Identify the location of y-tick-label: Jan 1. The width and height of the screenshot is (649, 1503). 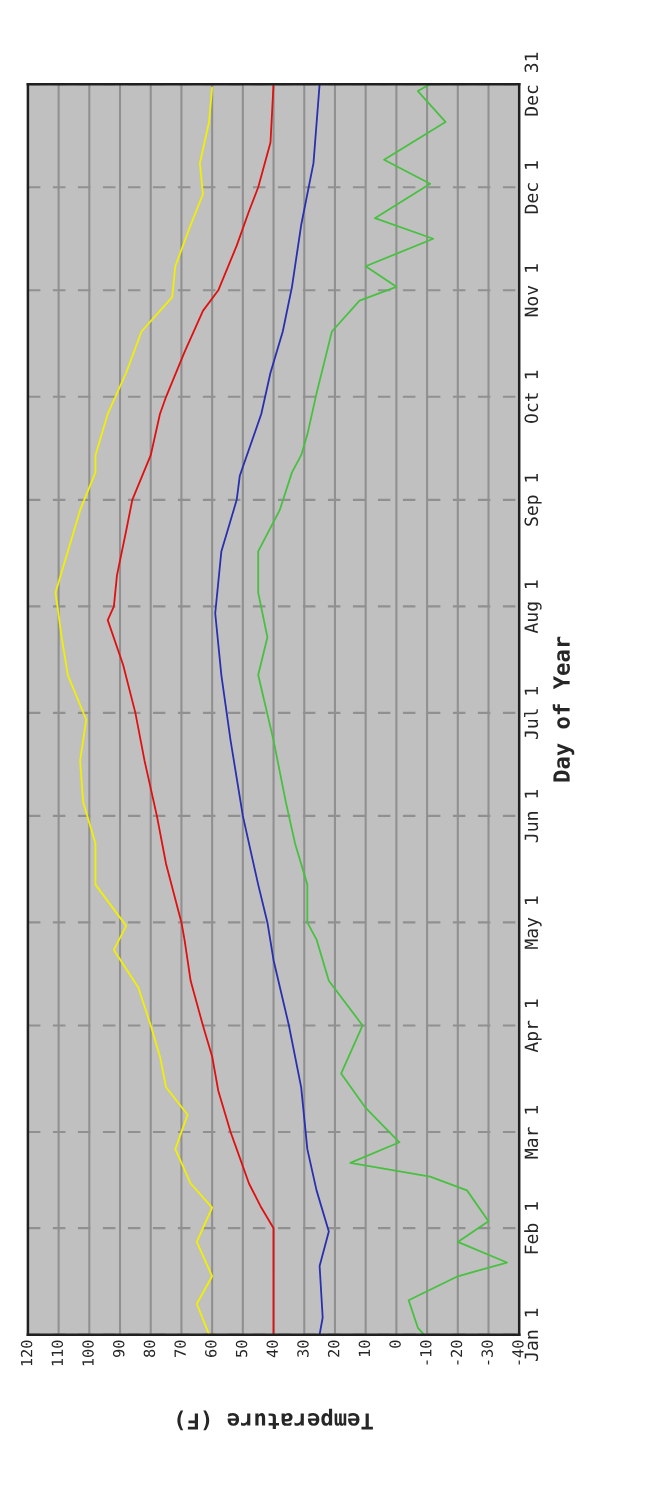
(531, 1334).